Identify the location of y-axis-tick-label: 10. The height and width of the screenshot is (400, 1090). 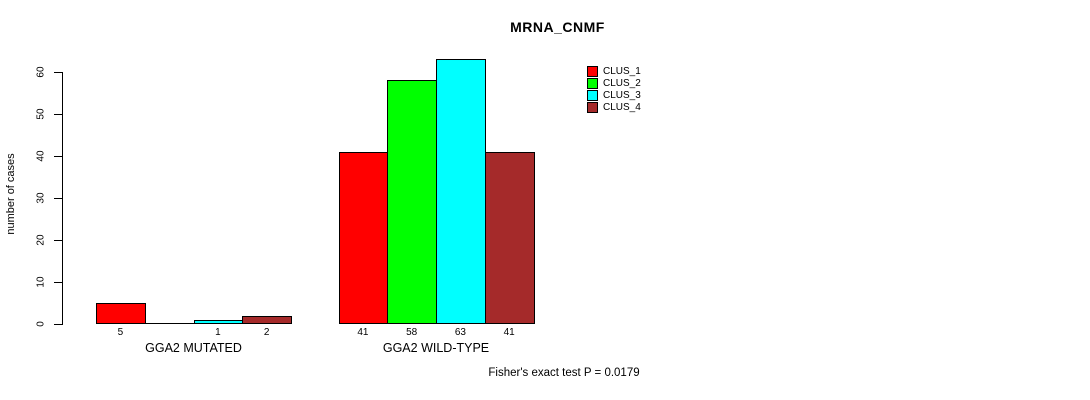
(41, 282).